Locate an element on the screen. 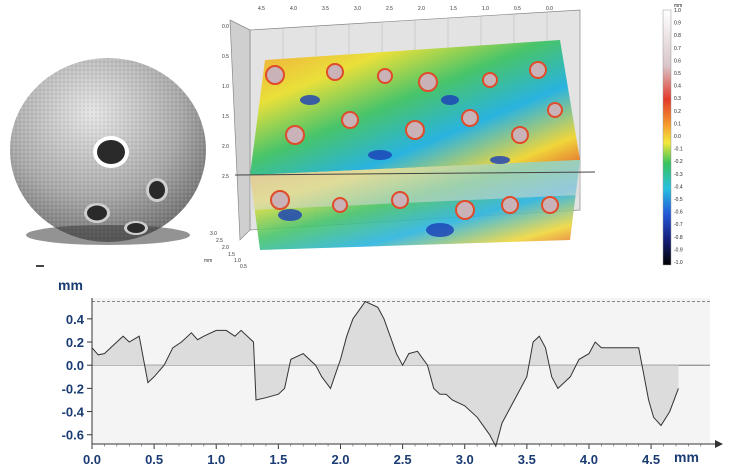  colorbar-label: 0.6 is located at coordinates (677, 61).